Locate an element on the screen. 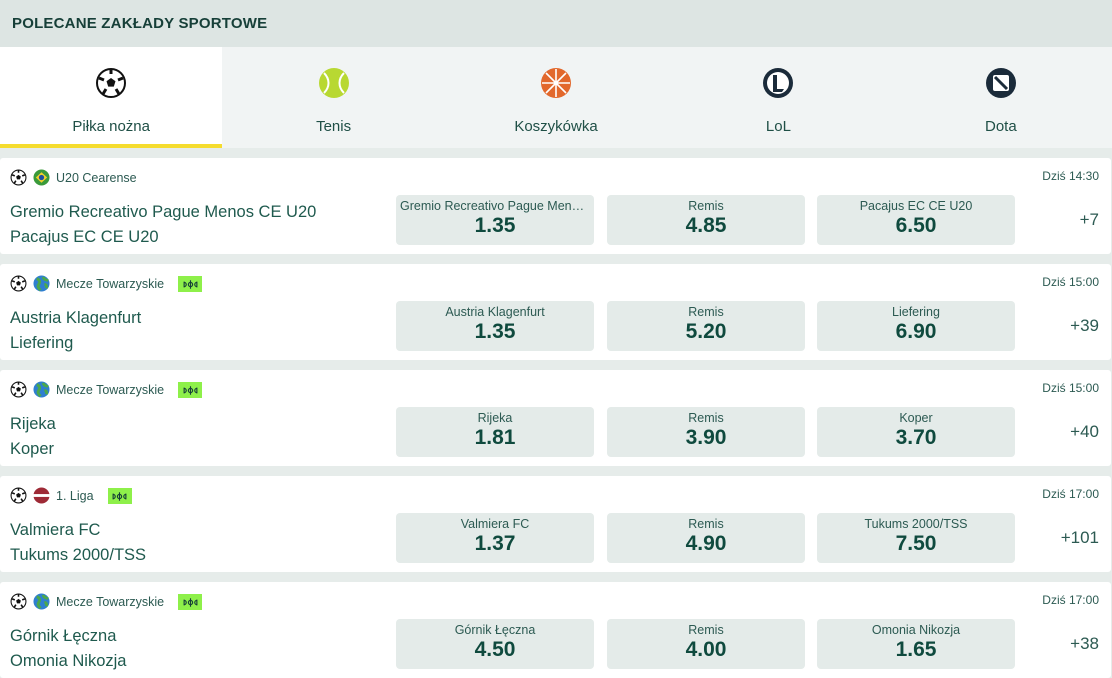 This screenshot has height=678, width=1112. odds-outcome: Liefering is located at coordinates (916, 312).